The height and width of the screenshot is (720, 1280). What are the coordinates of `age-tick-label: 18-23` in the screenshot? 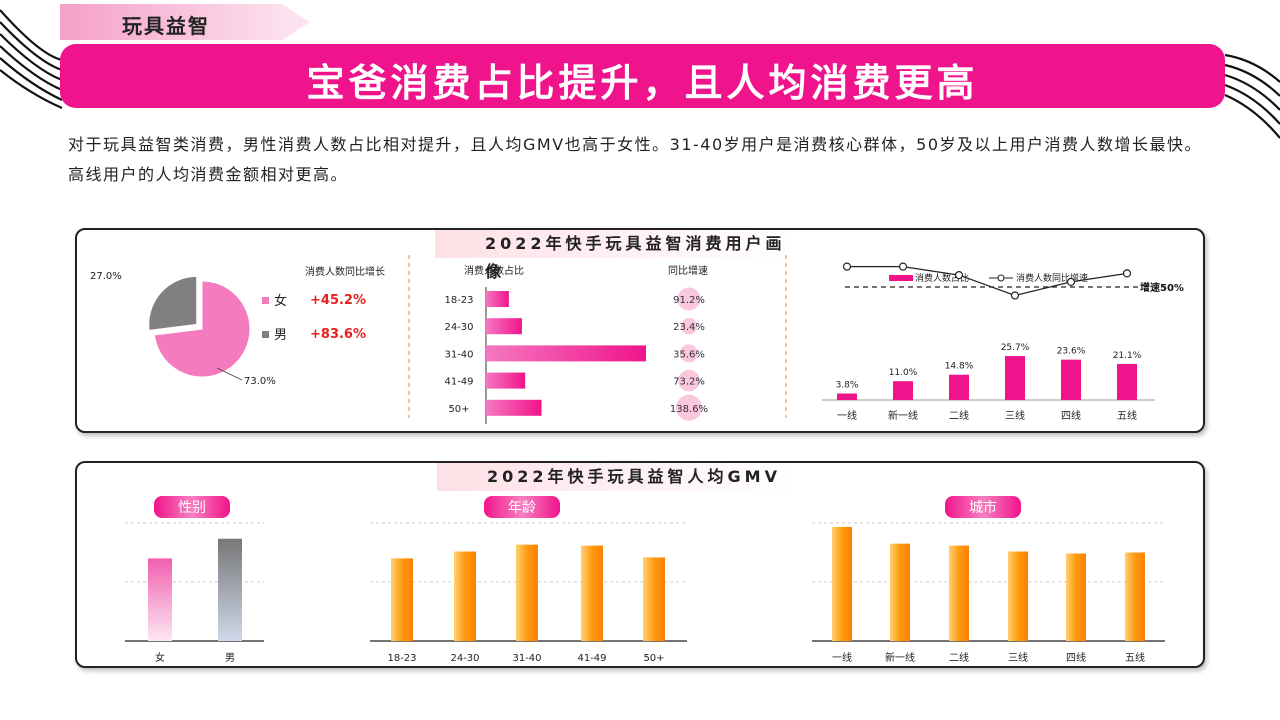 It's located at (458, 300).